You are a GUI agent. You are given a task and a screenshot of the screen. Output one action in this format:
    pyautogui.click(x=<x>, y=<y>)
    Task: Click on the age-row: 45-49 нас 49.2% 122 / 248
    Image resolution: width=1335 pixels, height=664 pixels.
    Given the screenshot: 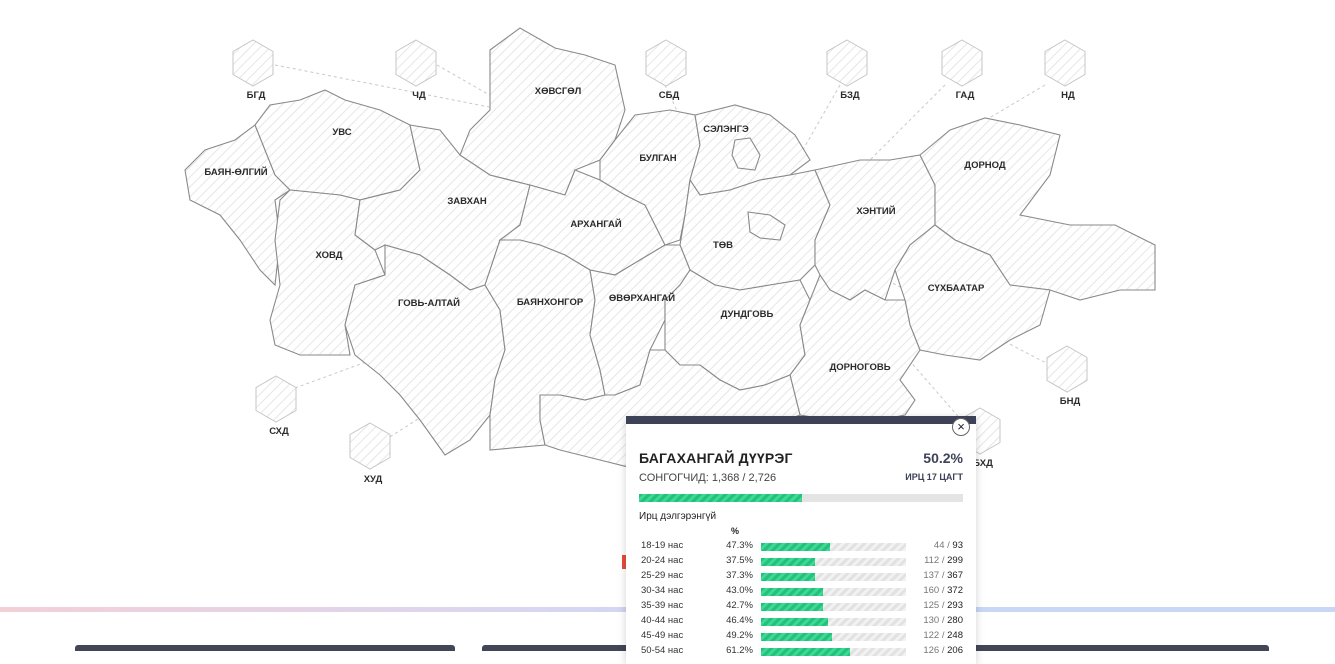 What is the action you would take?
    pyautogui.click(x=802, y=637)
    